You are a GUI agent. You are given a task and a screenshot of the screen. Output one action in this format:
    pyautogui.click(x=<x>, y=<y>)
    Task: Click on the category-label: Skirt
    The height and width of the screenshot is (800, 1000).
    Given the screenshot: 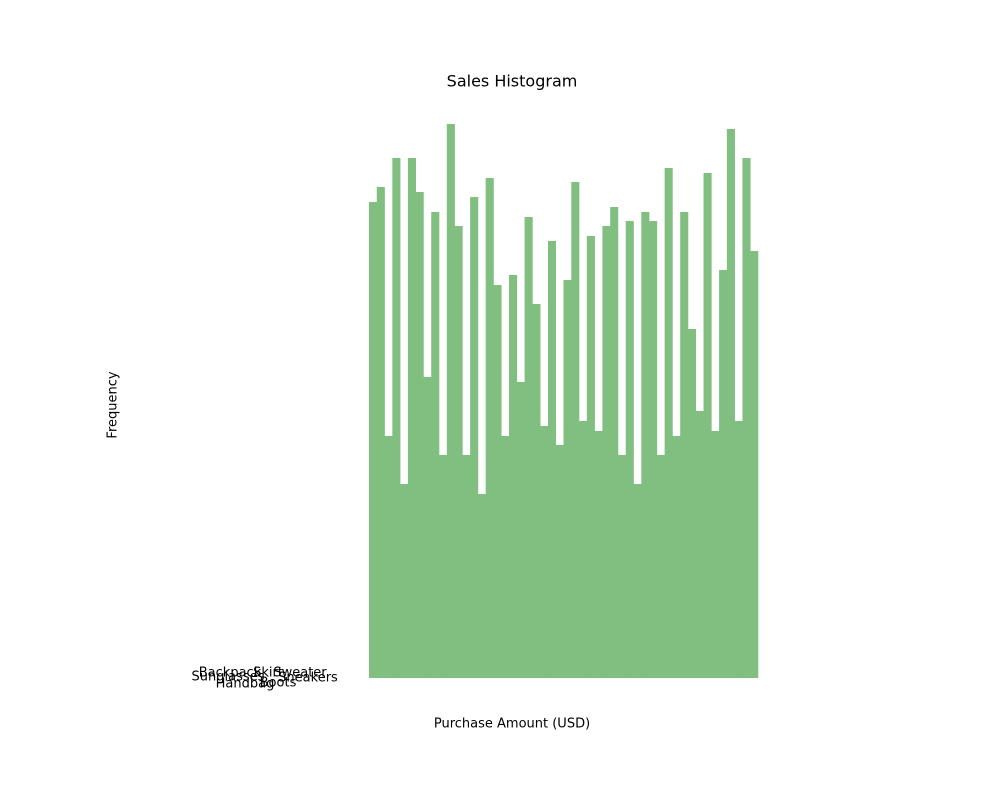 What is the action you would take?
    pyautogui.click(x=268, y=673)
    